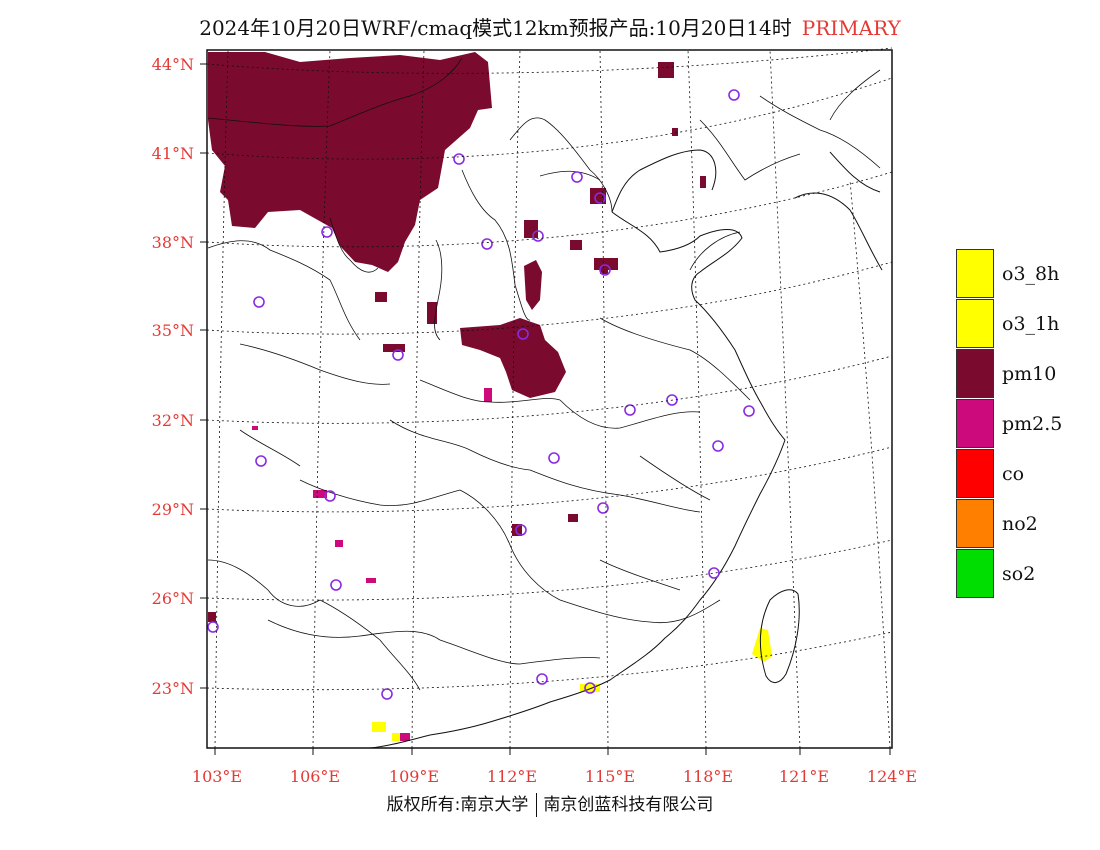 The image size is (1100, 850). What do you see at coordinates (457, 805) in the screenshot?
I see `footer-copyright: 版权所有:南京大学` at bounding box center [457, 805].